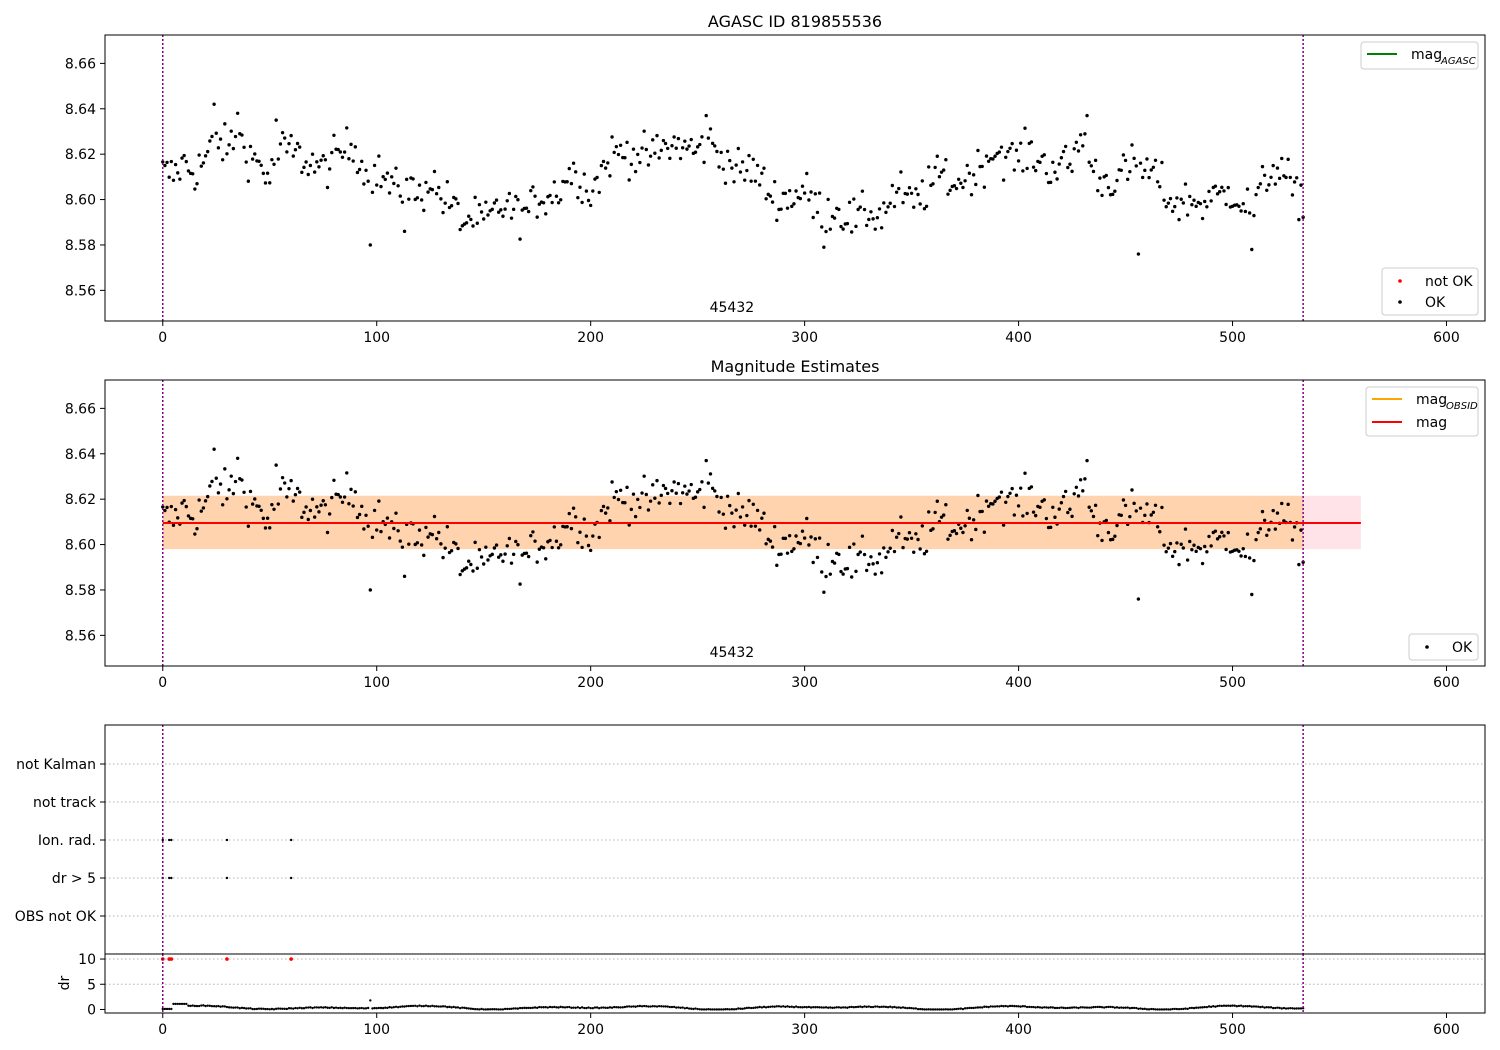 The height and width of the screenshot is (1050, 1500). I want to click on x-tick-label: 0, so click(162, 338).